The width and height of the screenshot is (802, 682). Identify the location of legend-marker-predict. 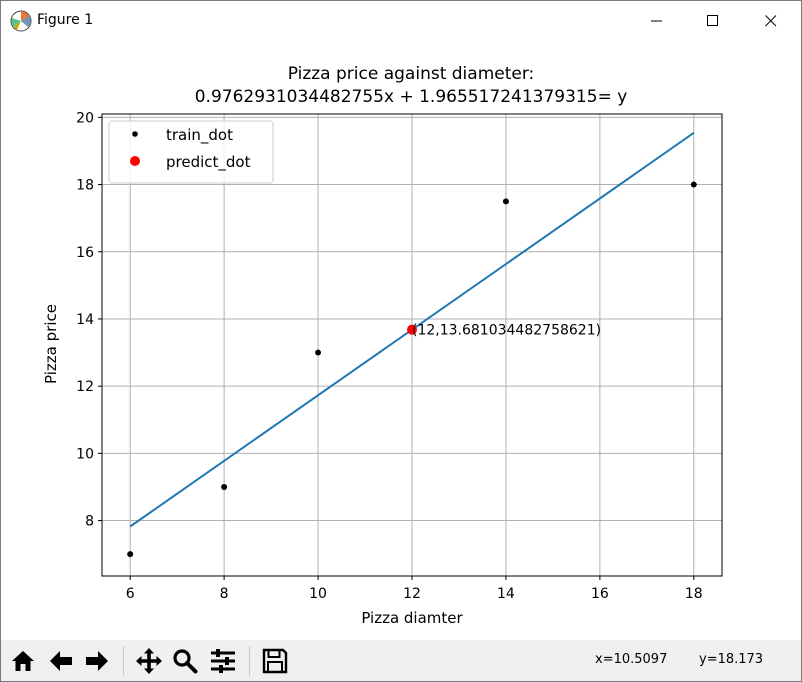
(135, 161).